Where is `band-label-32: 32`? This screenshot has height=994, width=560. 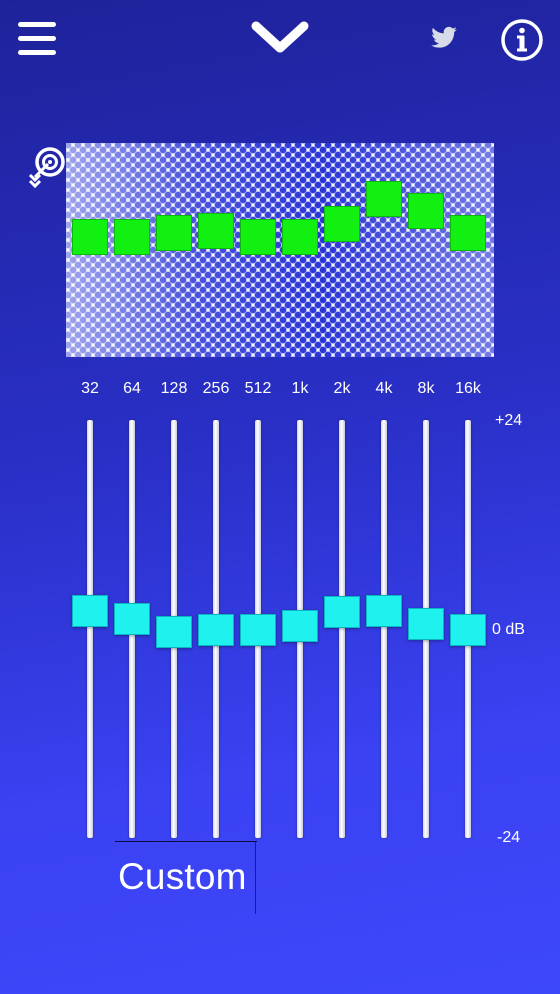
band-label-32: 32 is located at coordinates (90, 388).